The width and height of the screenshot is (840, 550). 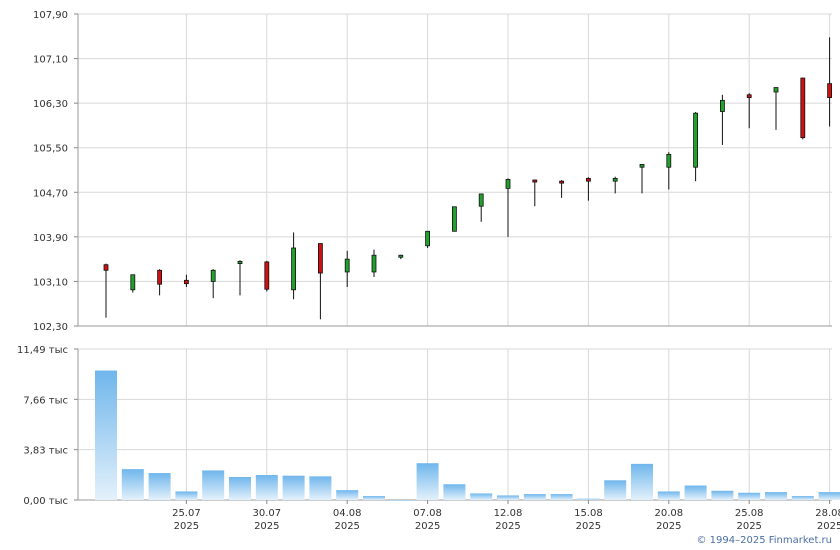 I want to click on x-tick-label: 04.08, so click(x=347, y=513).